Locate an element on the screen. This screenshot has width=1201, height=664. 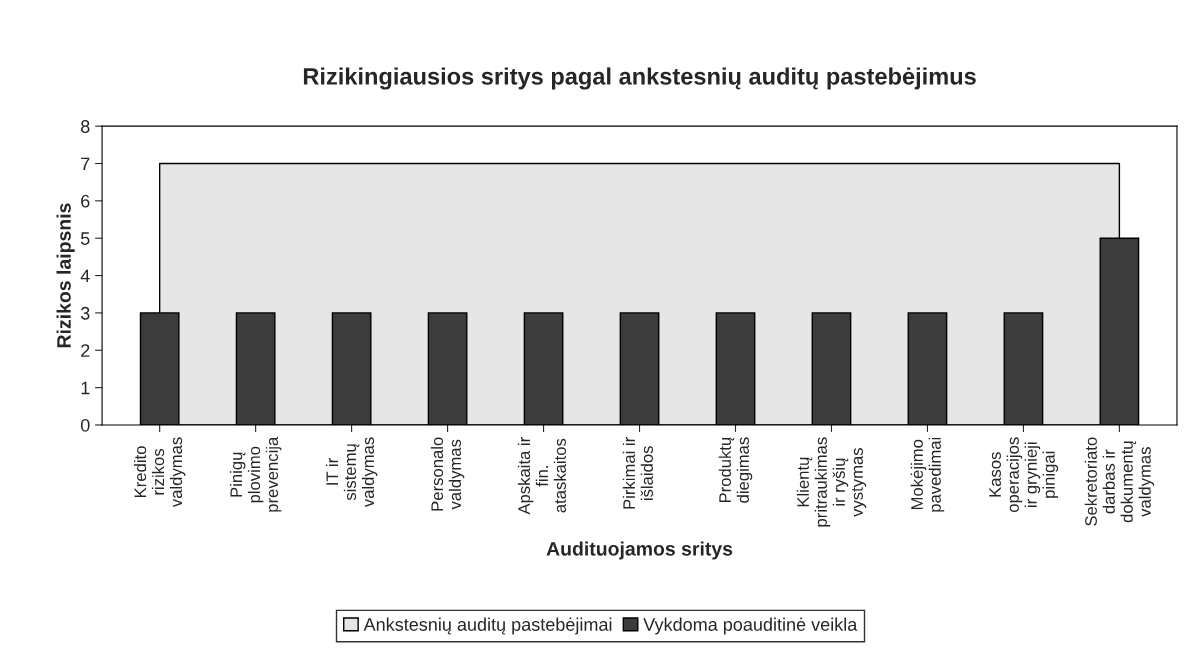
y-tick-label: 4 is located at coordinates (85, 276).